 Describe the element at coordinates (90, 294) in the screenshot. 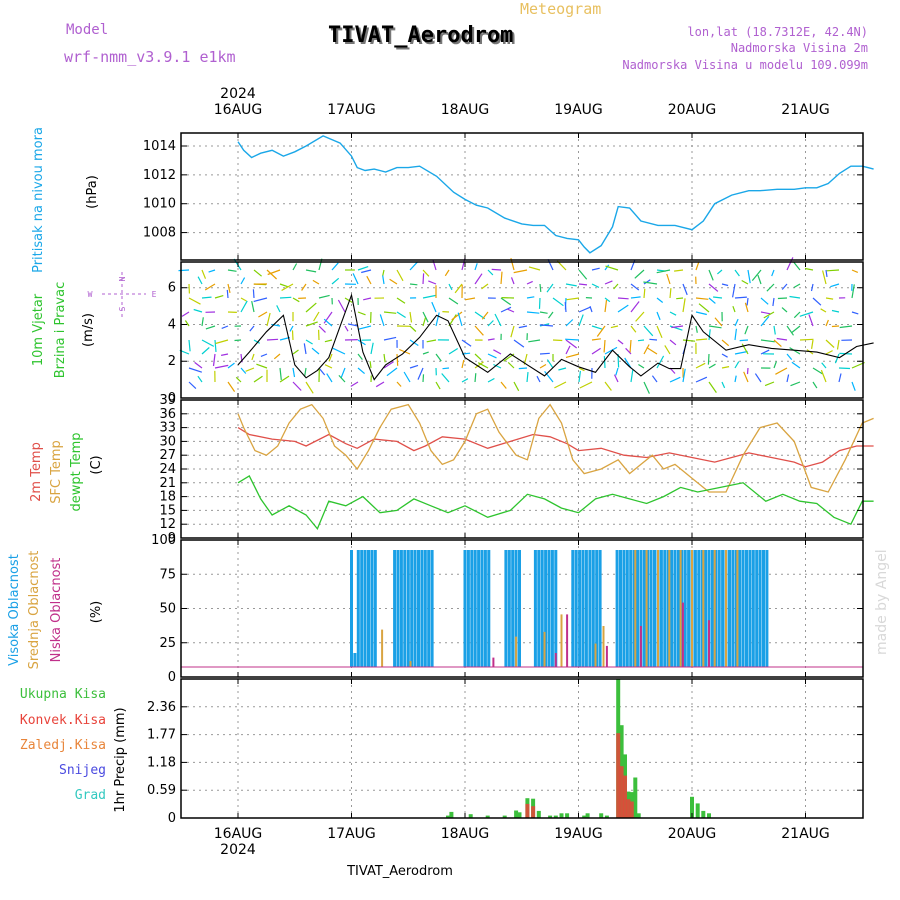

I see `compass-w: W` at that location.